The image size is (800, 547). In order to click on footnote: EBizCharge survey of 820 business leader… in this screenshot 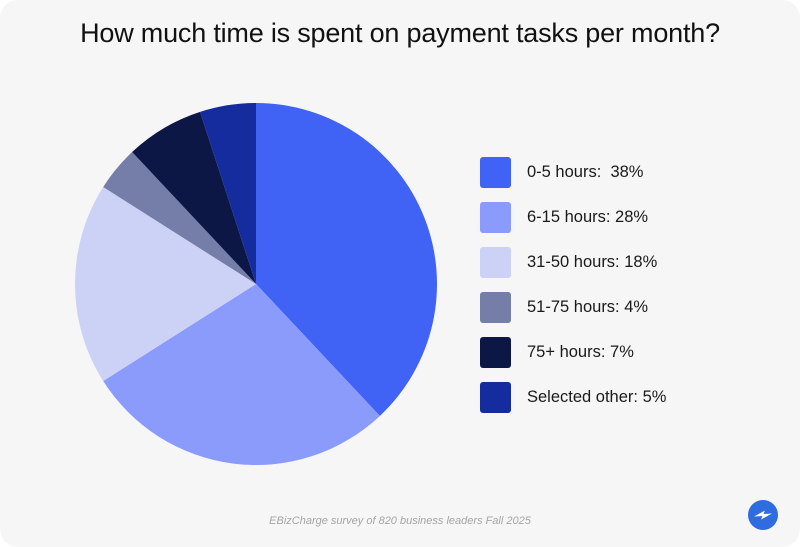, I will do `click(400, 521)`.